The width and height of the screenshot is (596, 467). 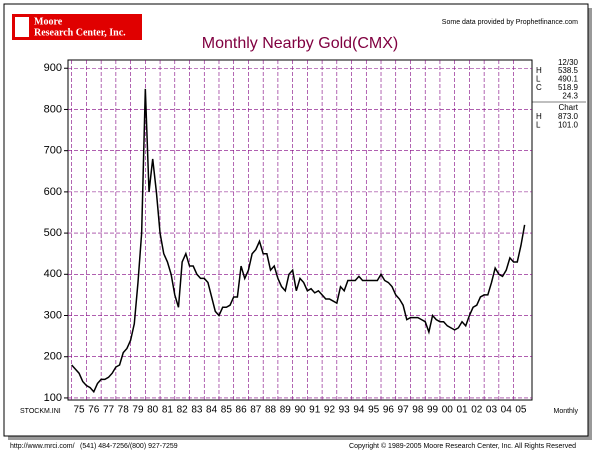 What do you see at coordinates (374, 410) in the screenshot?
I see `x-tick-label: 95` at bounding box center [374, 410].